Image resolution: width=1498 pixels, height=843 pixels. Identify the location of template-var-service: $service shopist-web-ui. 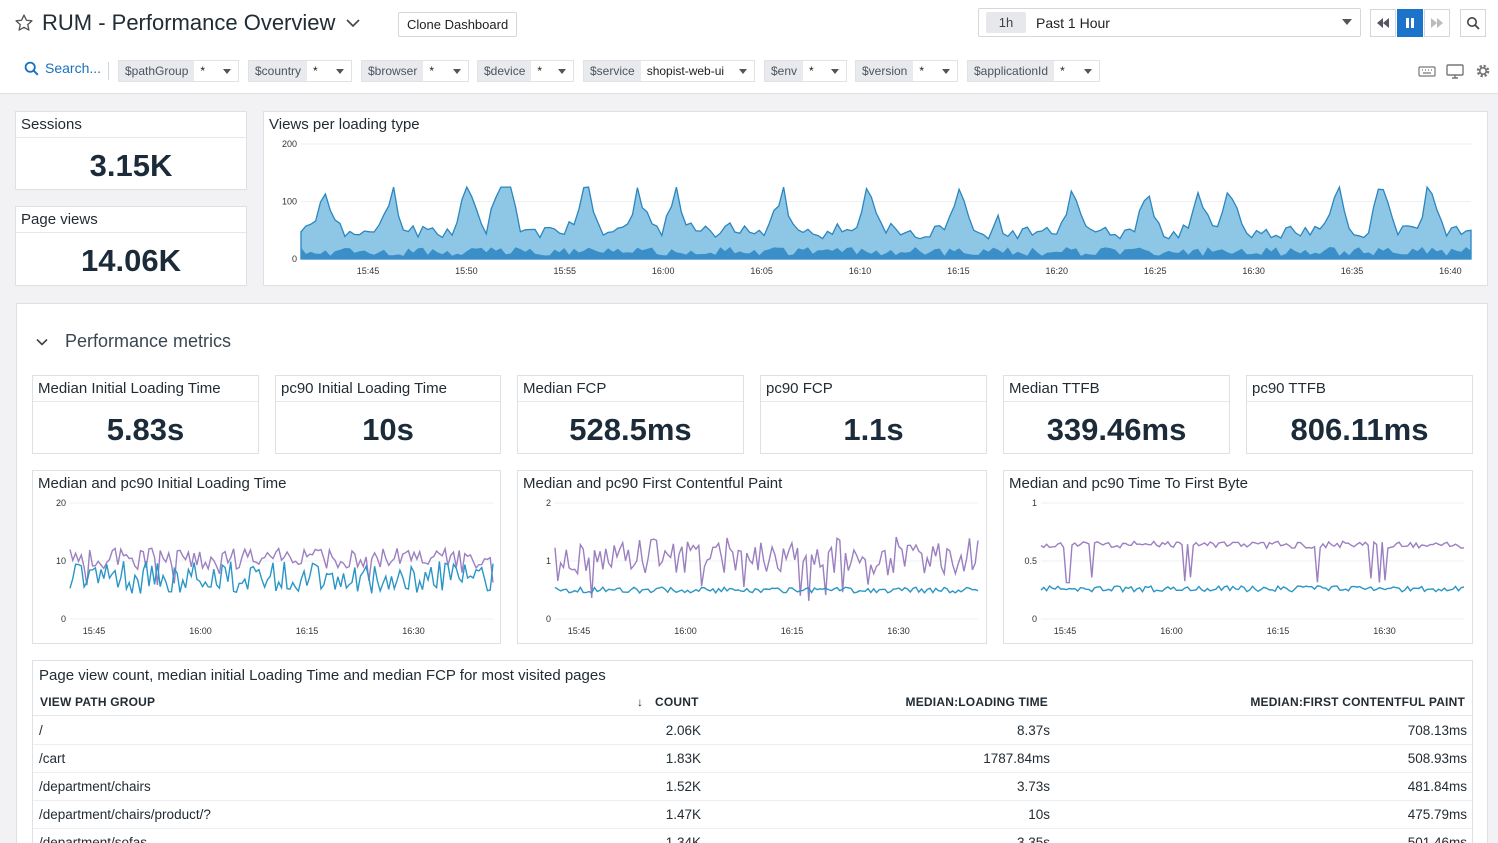
(669, 71).